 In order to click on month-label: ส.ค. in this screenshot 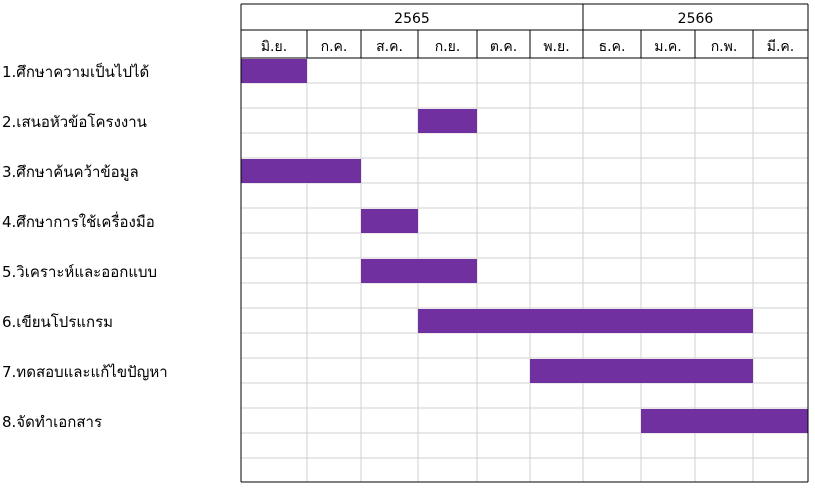, I will do `click(389, 47)`.